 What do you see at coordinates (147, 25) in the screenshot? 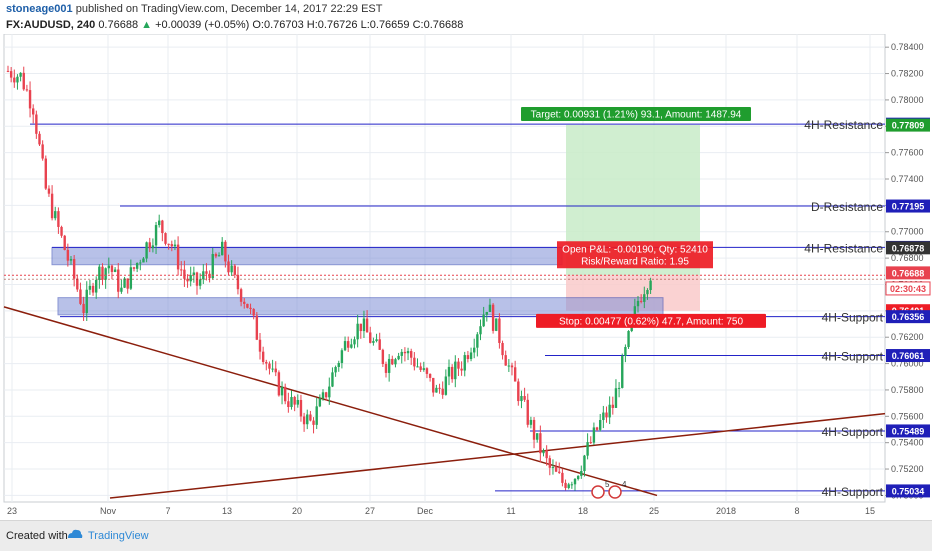
I see `up-arrow-icon: ▲` at bounding box center [147, 25].